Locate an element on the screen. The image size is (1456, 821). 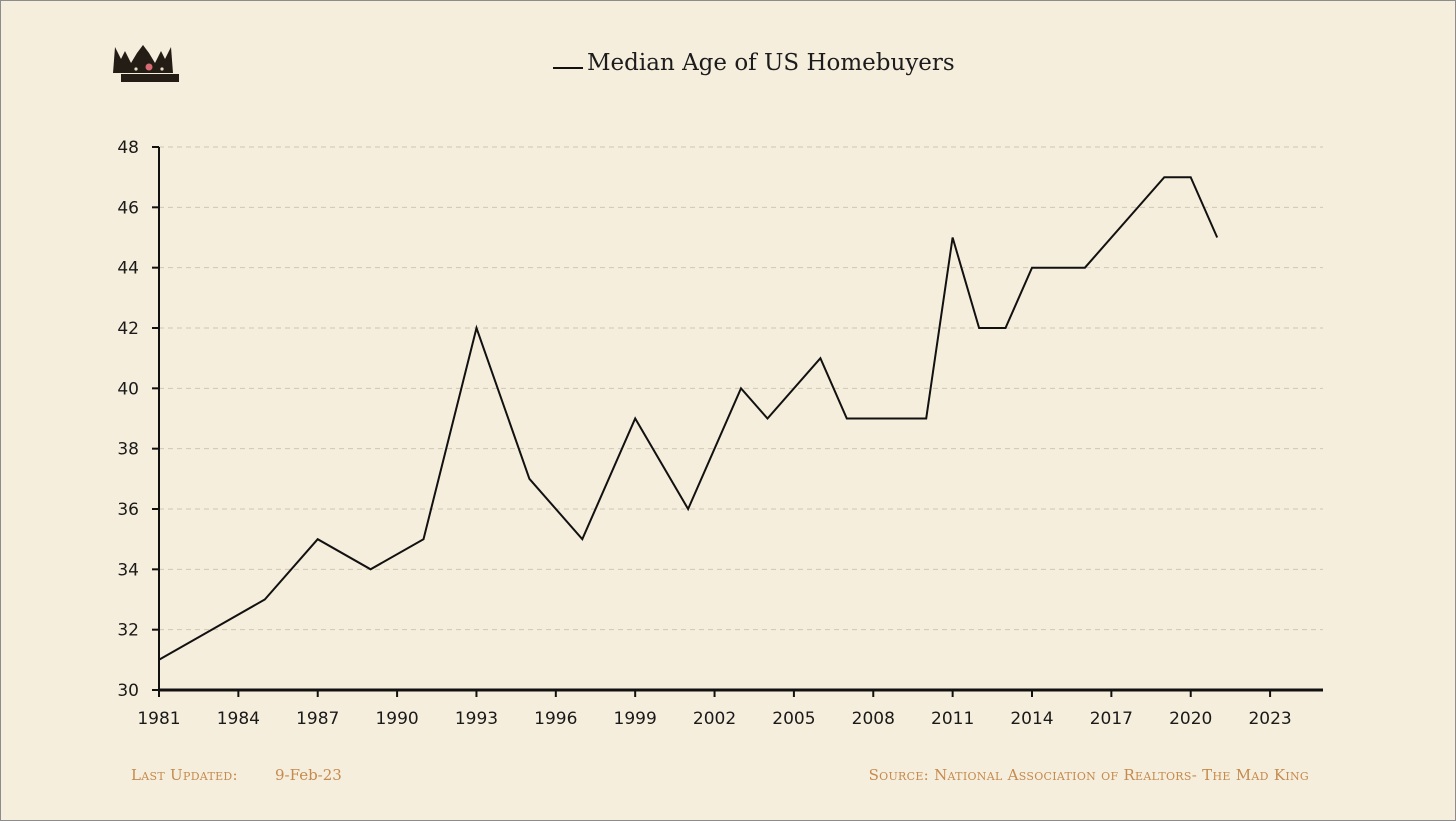
data-point-2008 is located at coordinates (873, 418).